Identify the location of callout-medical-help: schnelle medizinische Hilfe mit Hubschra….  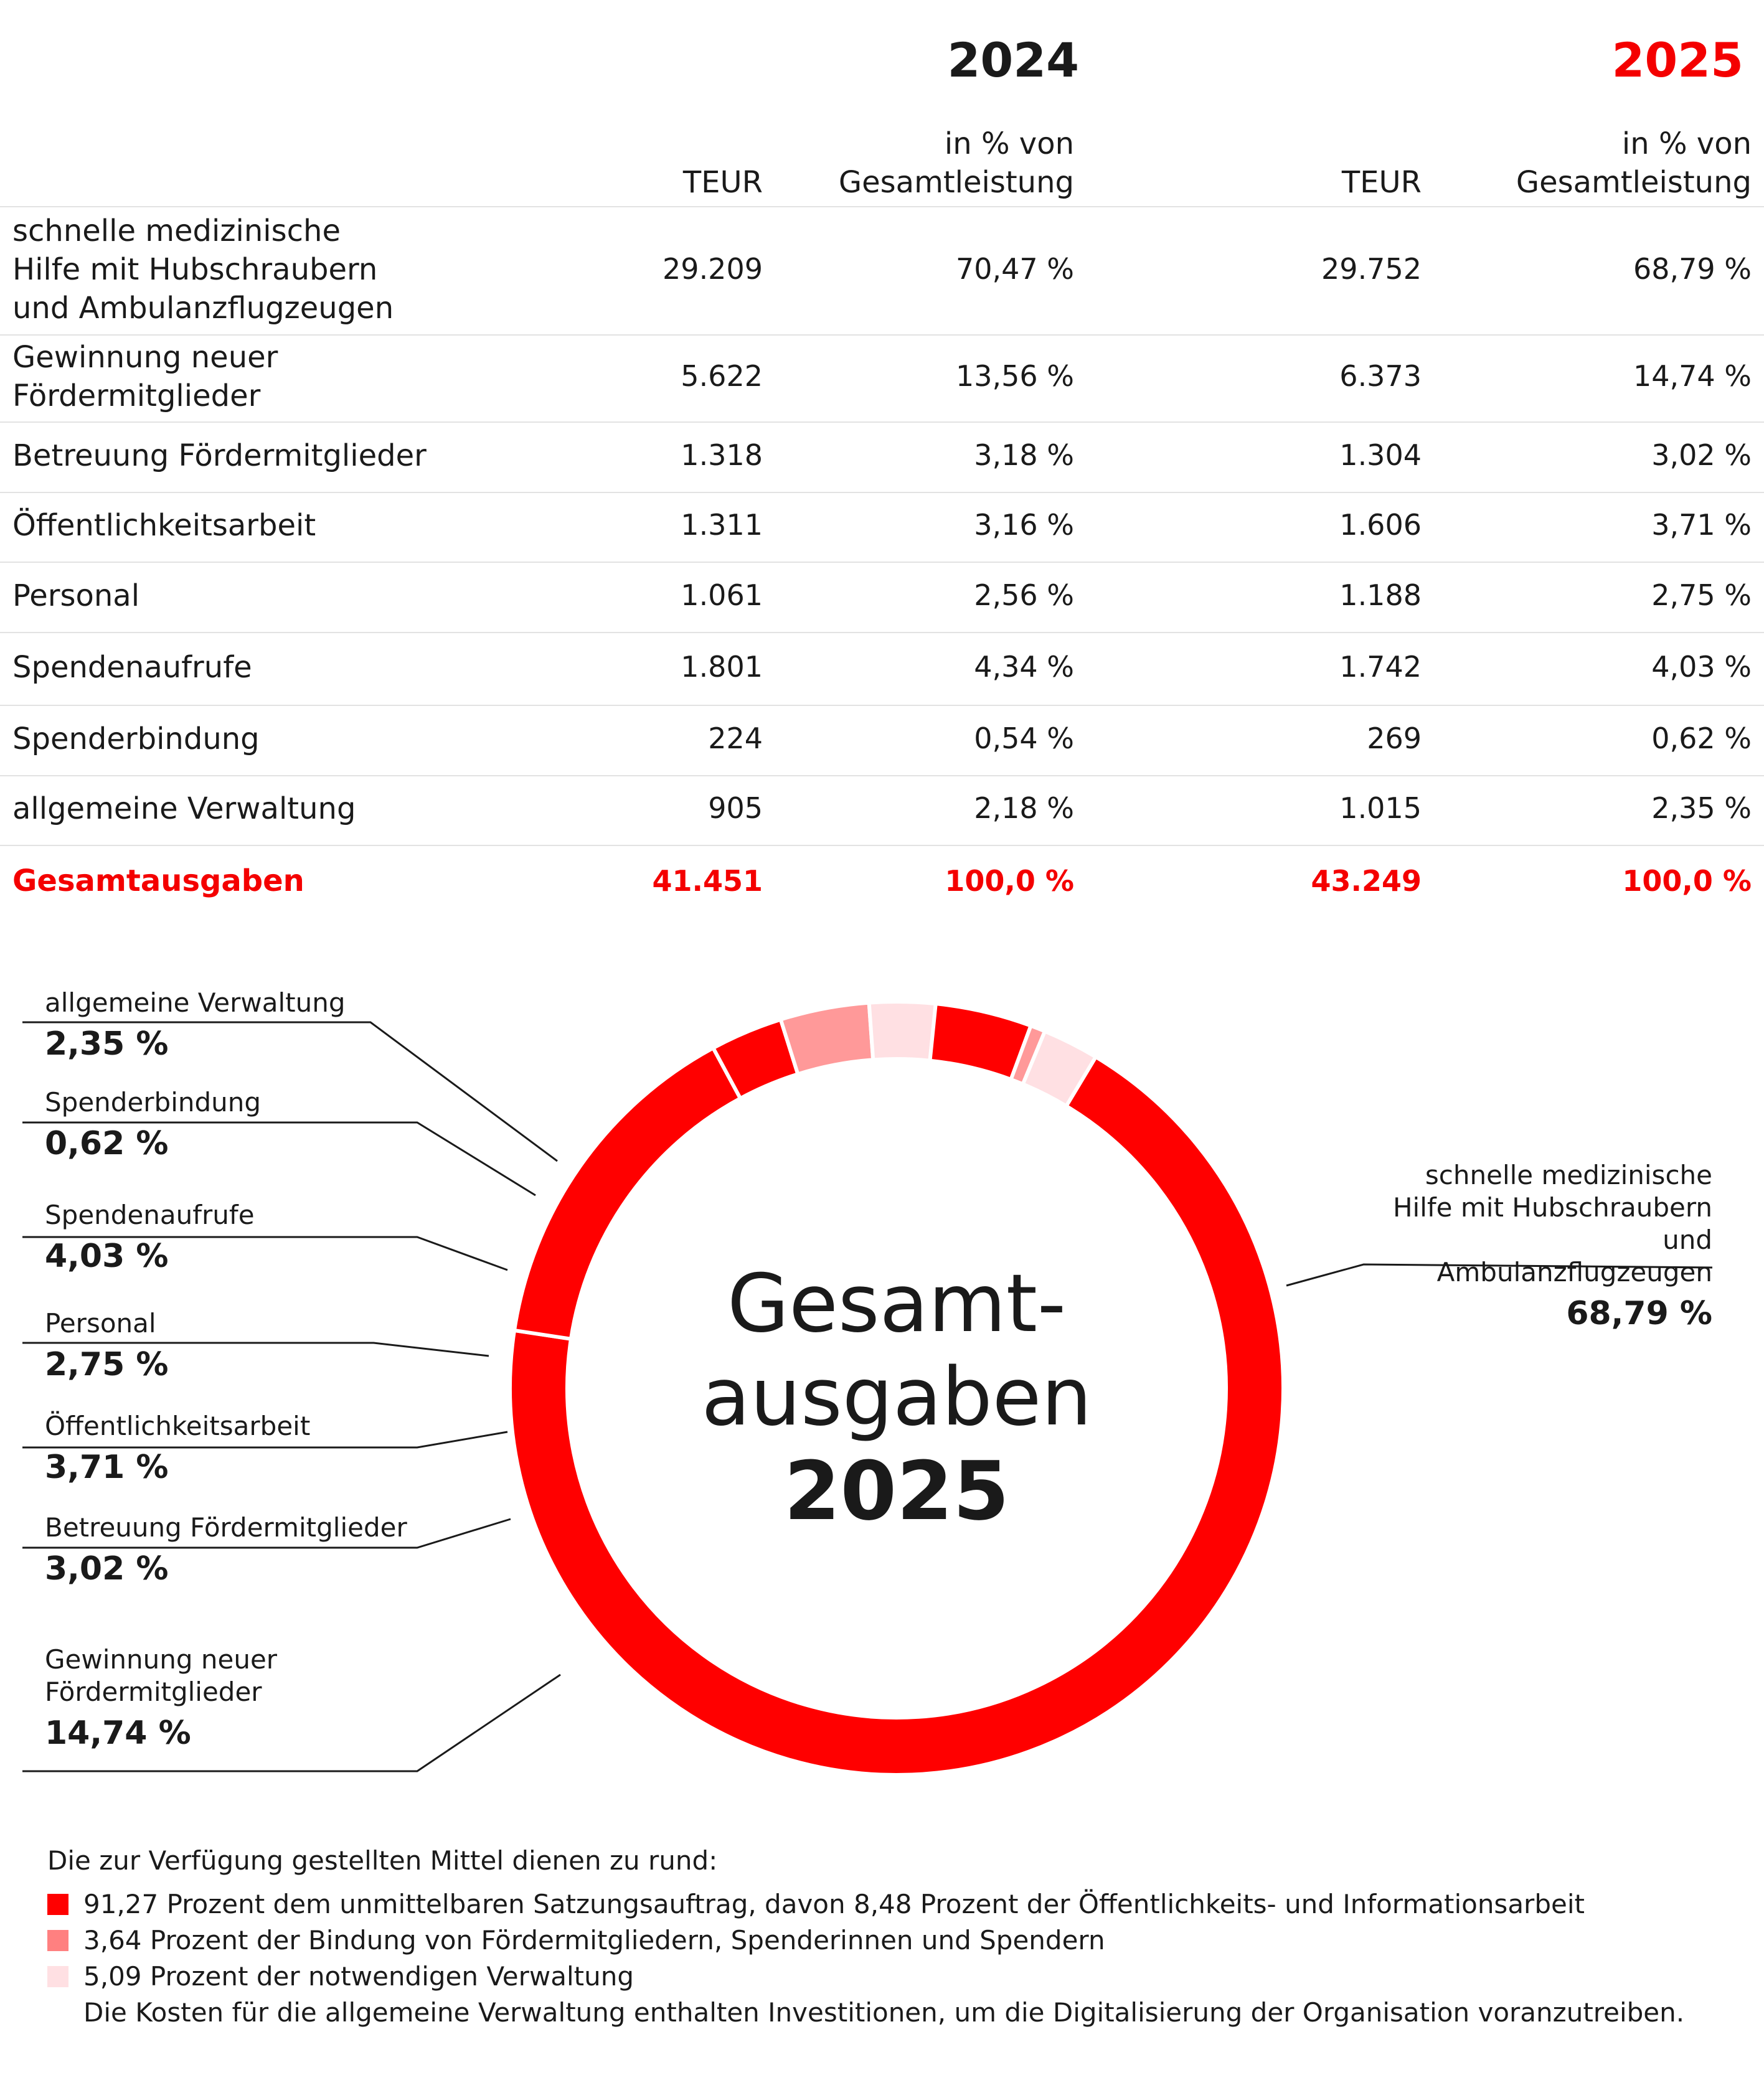
(1551, 1245).